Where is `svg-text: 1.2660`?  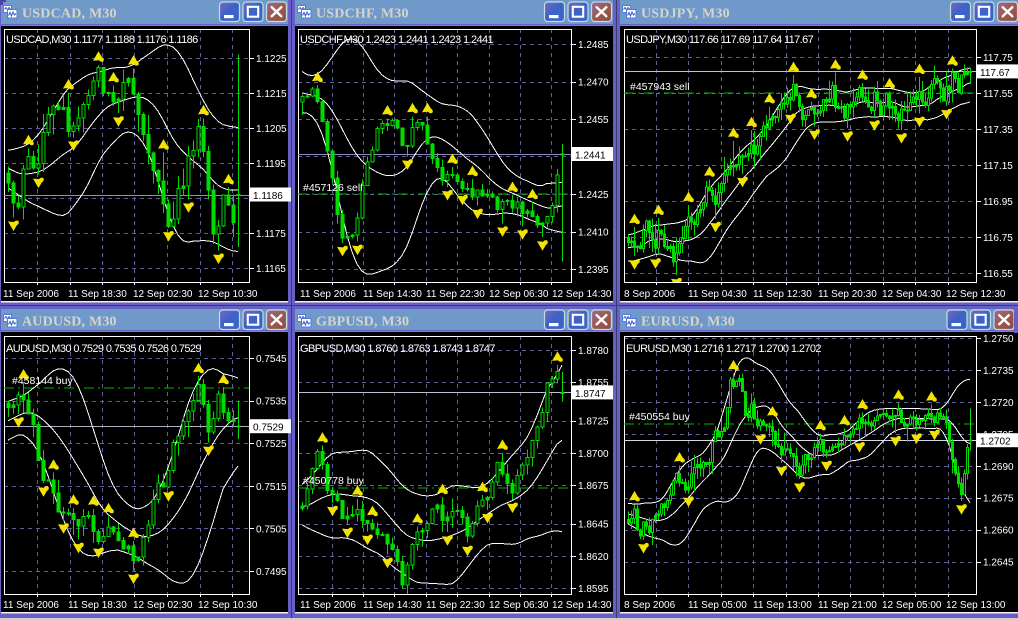 svg-text: 1.2660 is located at coordinates (998, 531).